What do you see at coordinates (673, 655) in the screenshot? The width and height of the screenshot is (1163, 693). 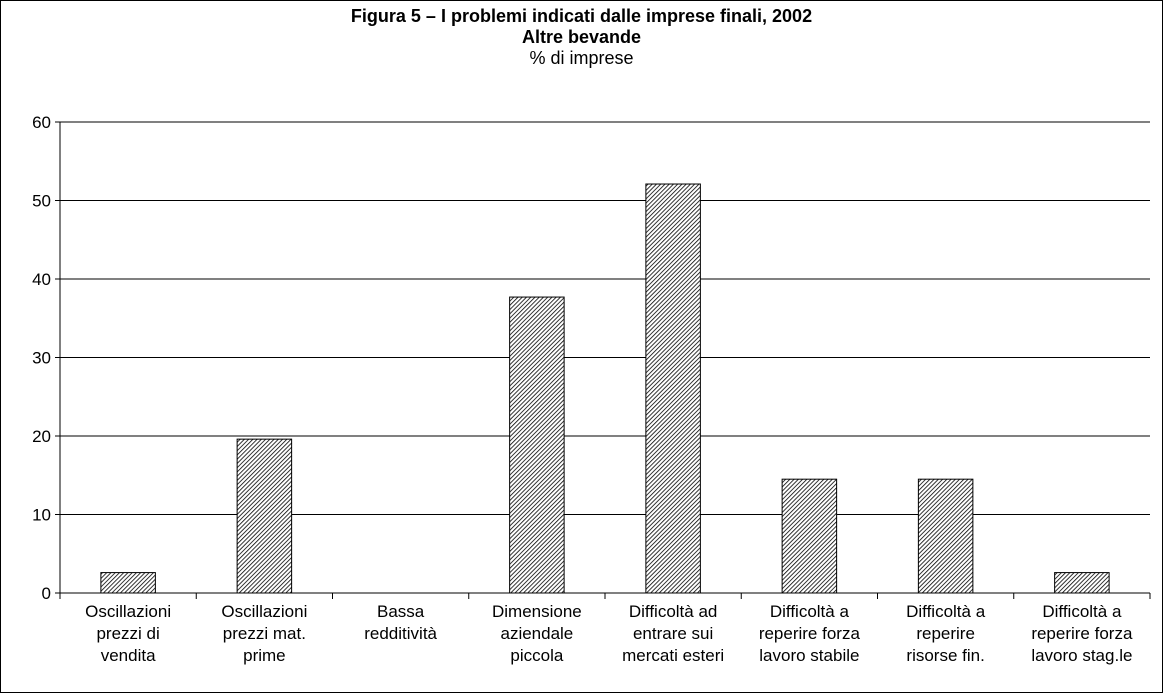 I see `x-category-label-line: mercati esteri` at bounding box center [673, 655].